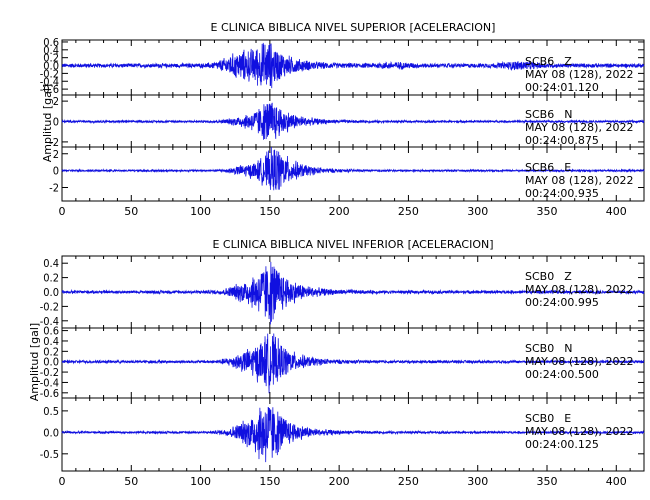 This screenshot has height=500, width=650. Describe the element at coordinates (562, 193) in the screenshot. I see `time-label: 00:24:00.935` at that location.